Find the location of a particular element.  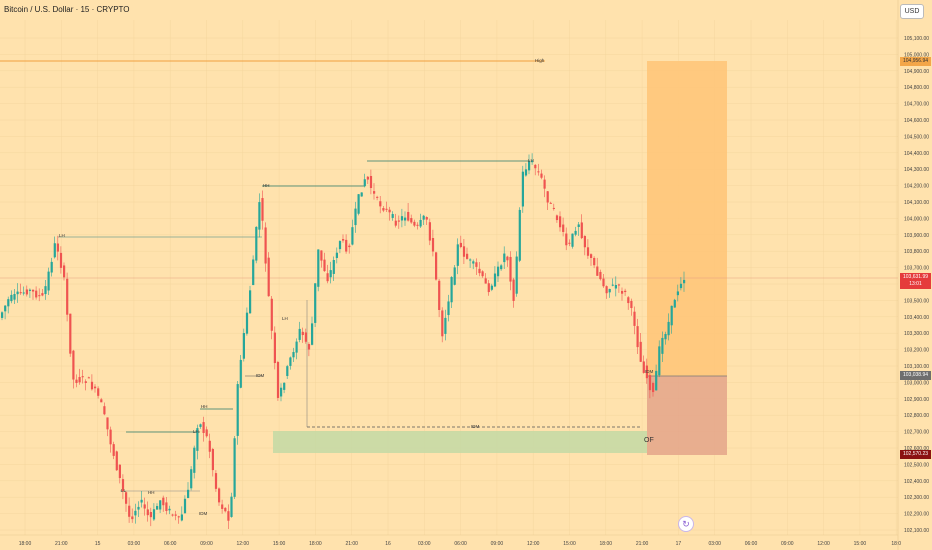

hh-label-2: HH is located at coordinates (204, 406).